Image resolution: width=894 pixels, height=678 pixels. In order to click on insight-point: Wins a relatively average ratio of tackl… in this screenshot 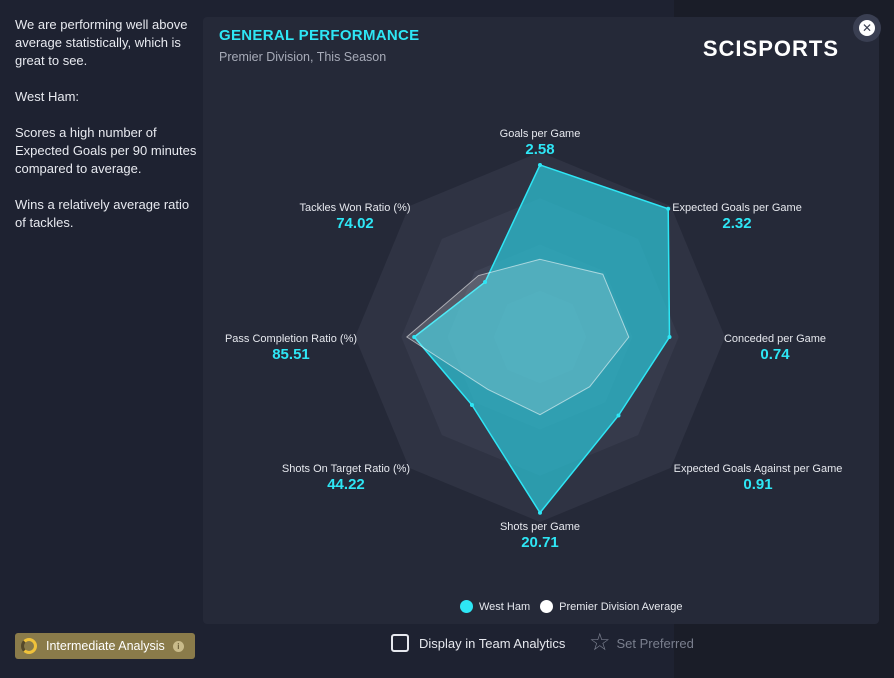, I will do `click(102, 213)`.